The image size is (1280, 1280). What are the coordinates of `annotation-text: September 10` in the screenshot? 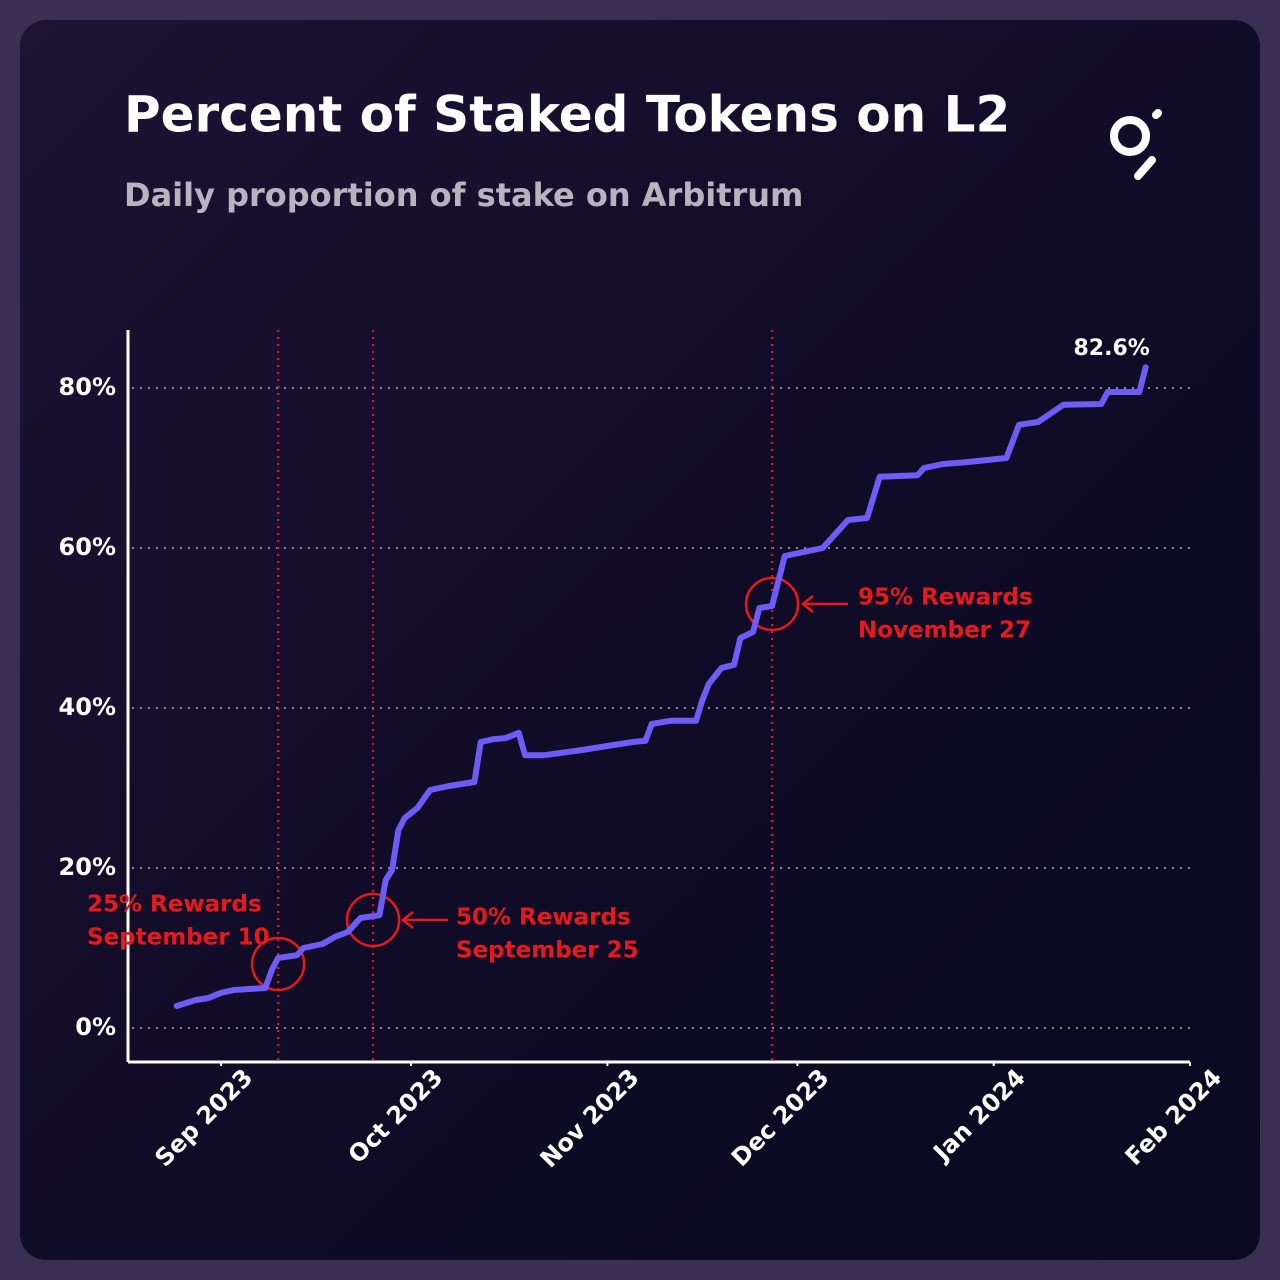 It's located at (178, 938).